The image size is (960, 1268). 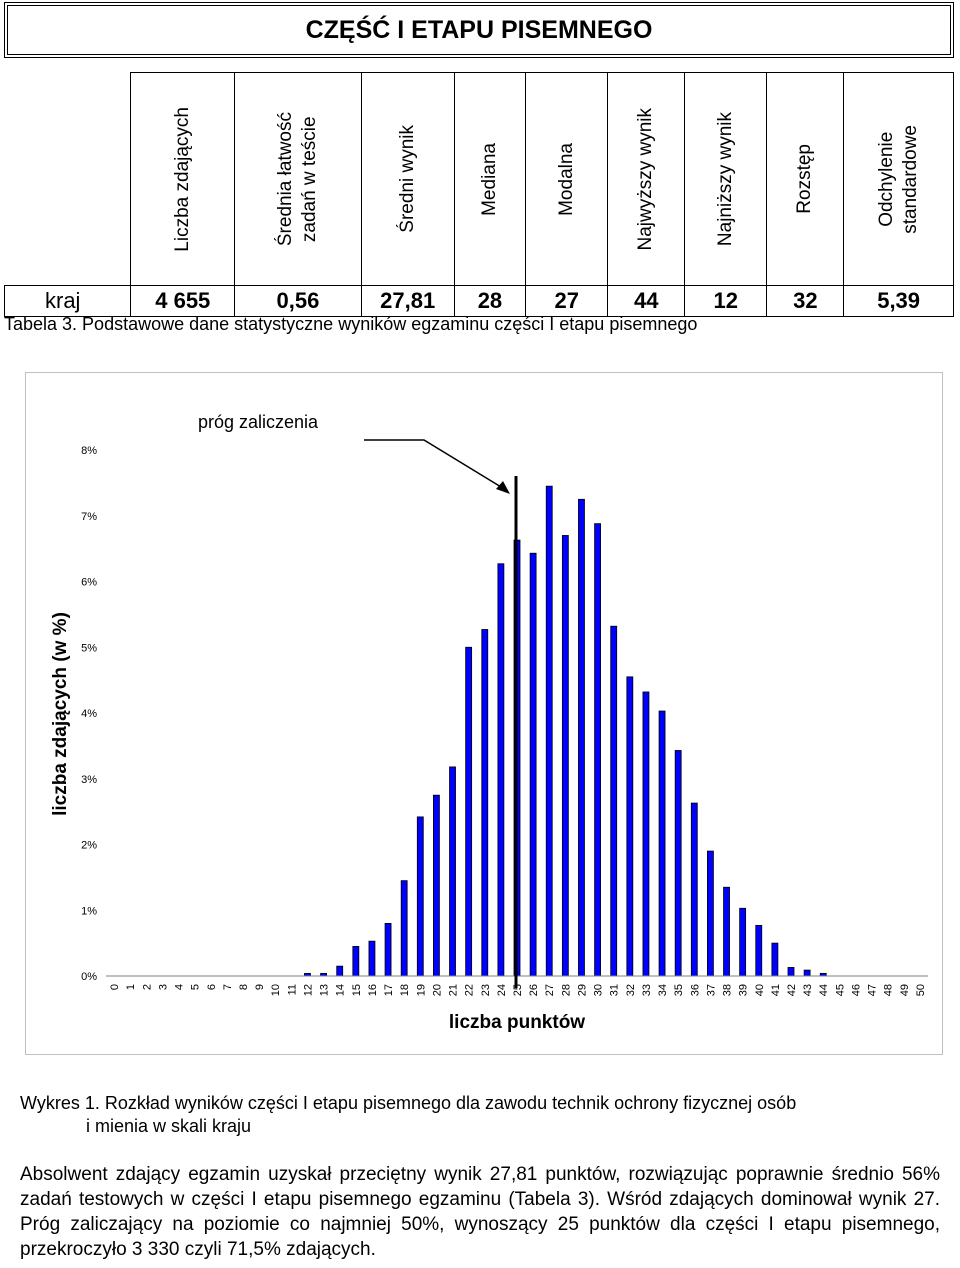 I want to click on x-tick-label: 5, so click(x=196, y=987).